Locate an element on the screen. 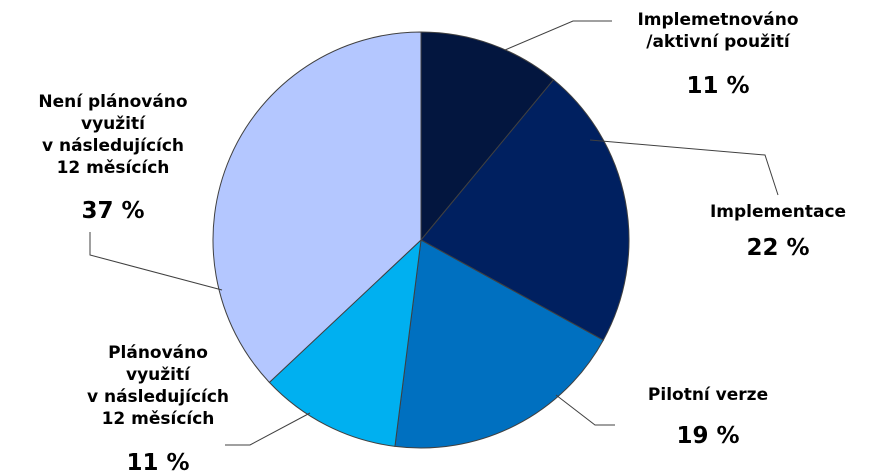 The width and height of the screenshot is (876, 472). value-label-5: 37 % is located at coordinates (112, 211).